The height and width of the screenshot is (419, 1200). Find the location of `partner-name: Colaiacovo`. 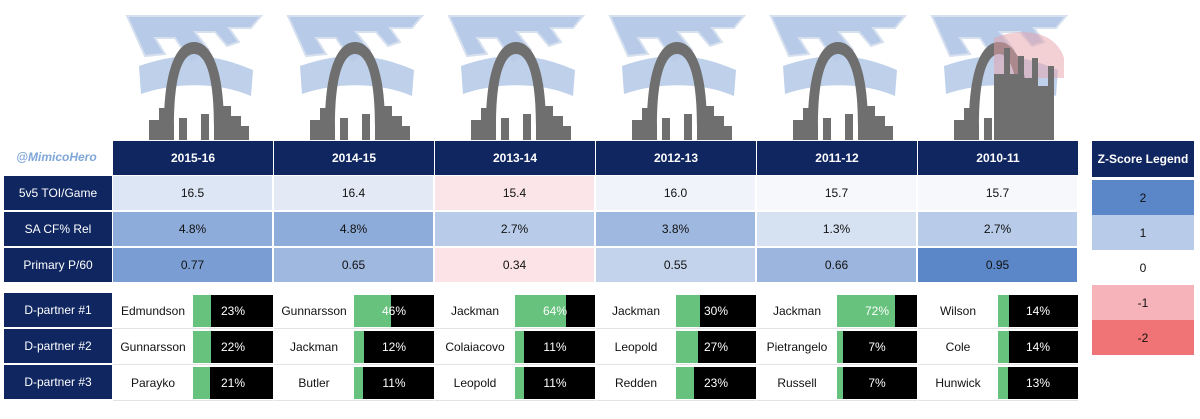

partner-name: Colaiacovo is located at coordinates (475, 347).